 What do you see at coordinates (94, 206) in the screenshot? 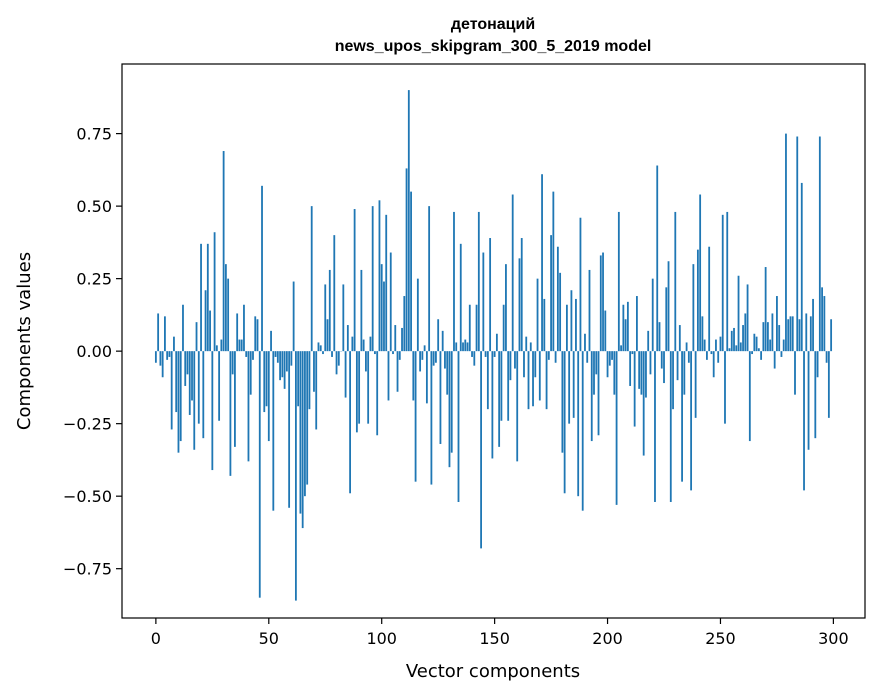
I see `y-tick-label: 0.50` at bounding box center [94, 206].